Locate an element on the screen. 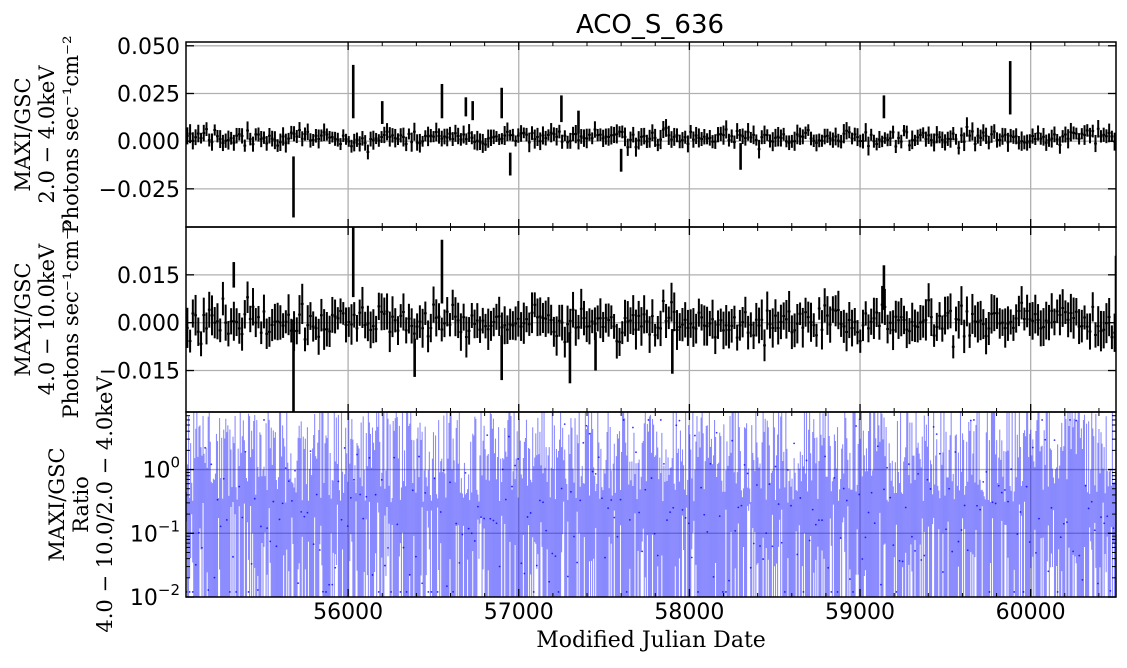  y-axis-label: 4.0 − 10.0/2.0 − 4.0keV is located at coordinates (105, 504).